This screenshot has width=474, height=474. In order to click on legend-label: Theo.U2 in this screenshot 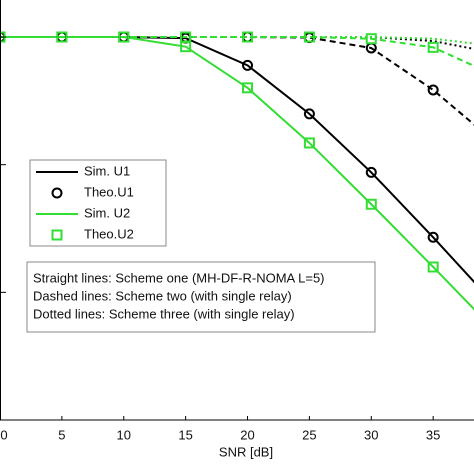, I will do `click(109, 233)`.